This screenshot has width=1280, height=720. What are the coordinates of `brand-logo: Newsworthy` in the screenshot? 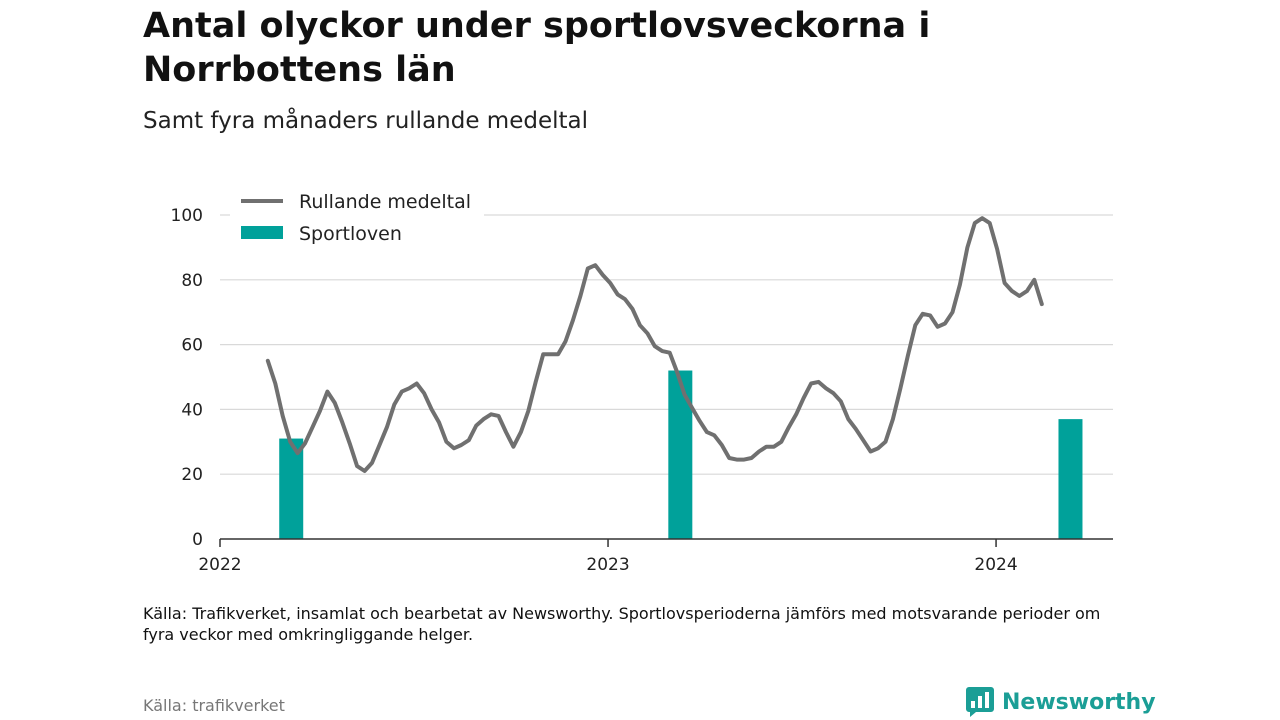 It's located at (1061, 702).